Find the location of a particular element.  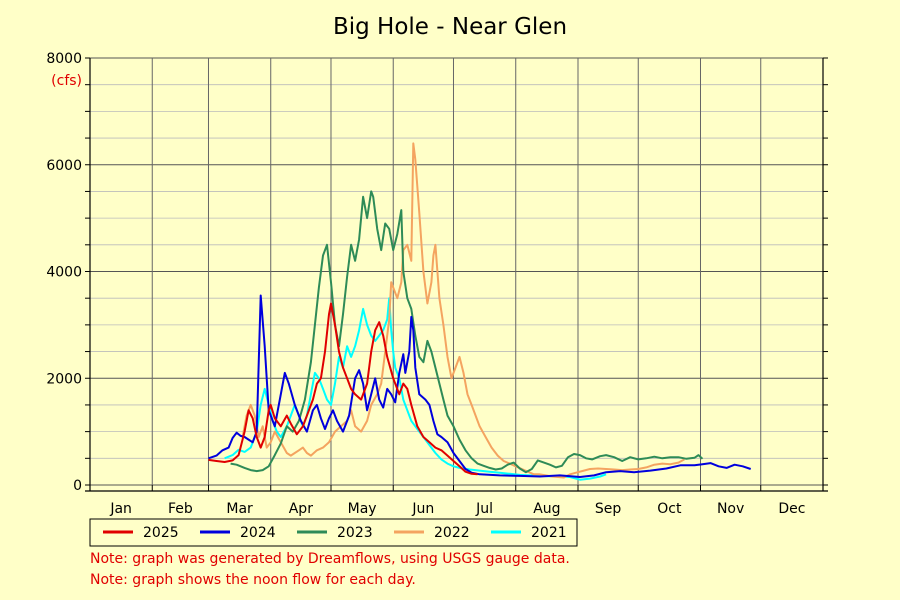

y-tick-labels: 0 2000 4000 6000 8000 is located at coordinates (64, 272).